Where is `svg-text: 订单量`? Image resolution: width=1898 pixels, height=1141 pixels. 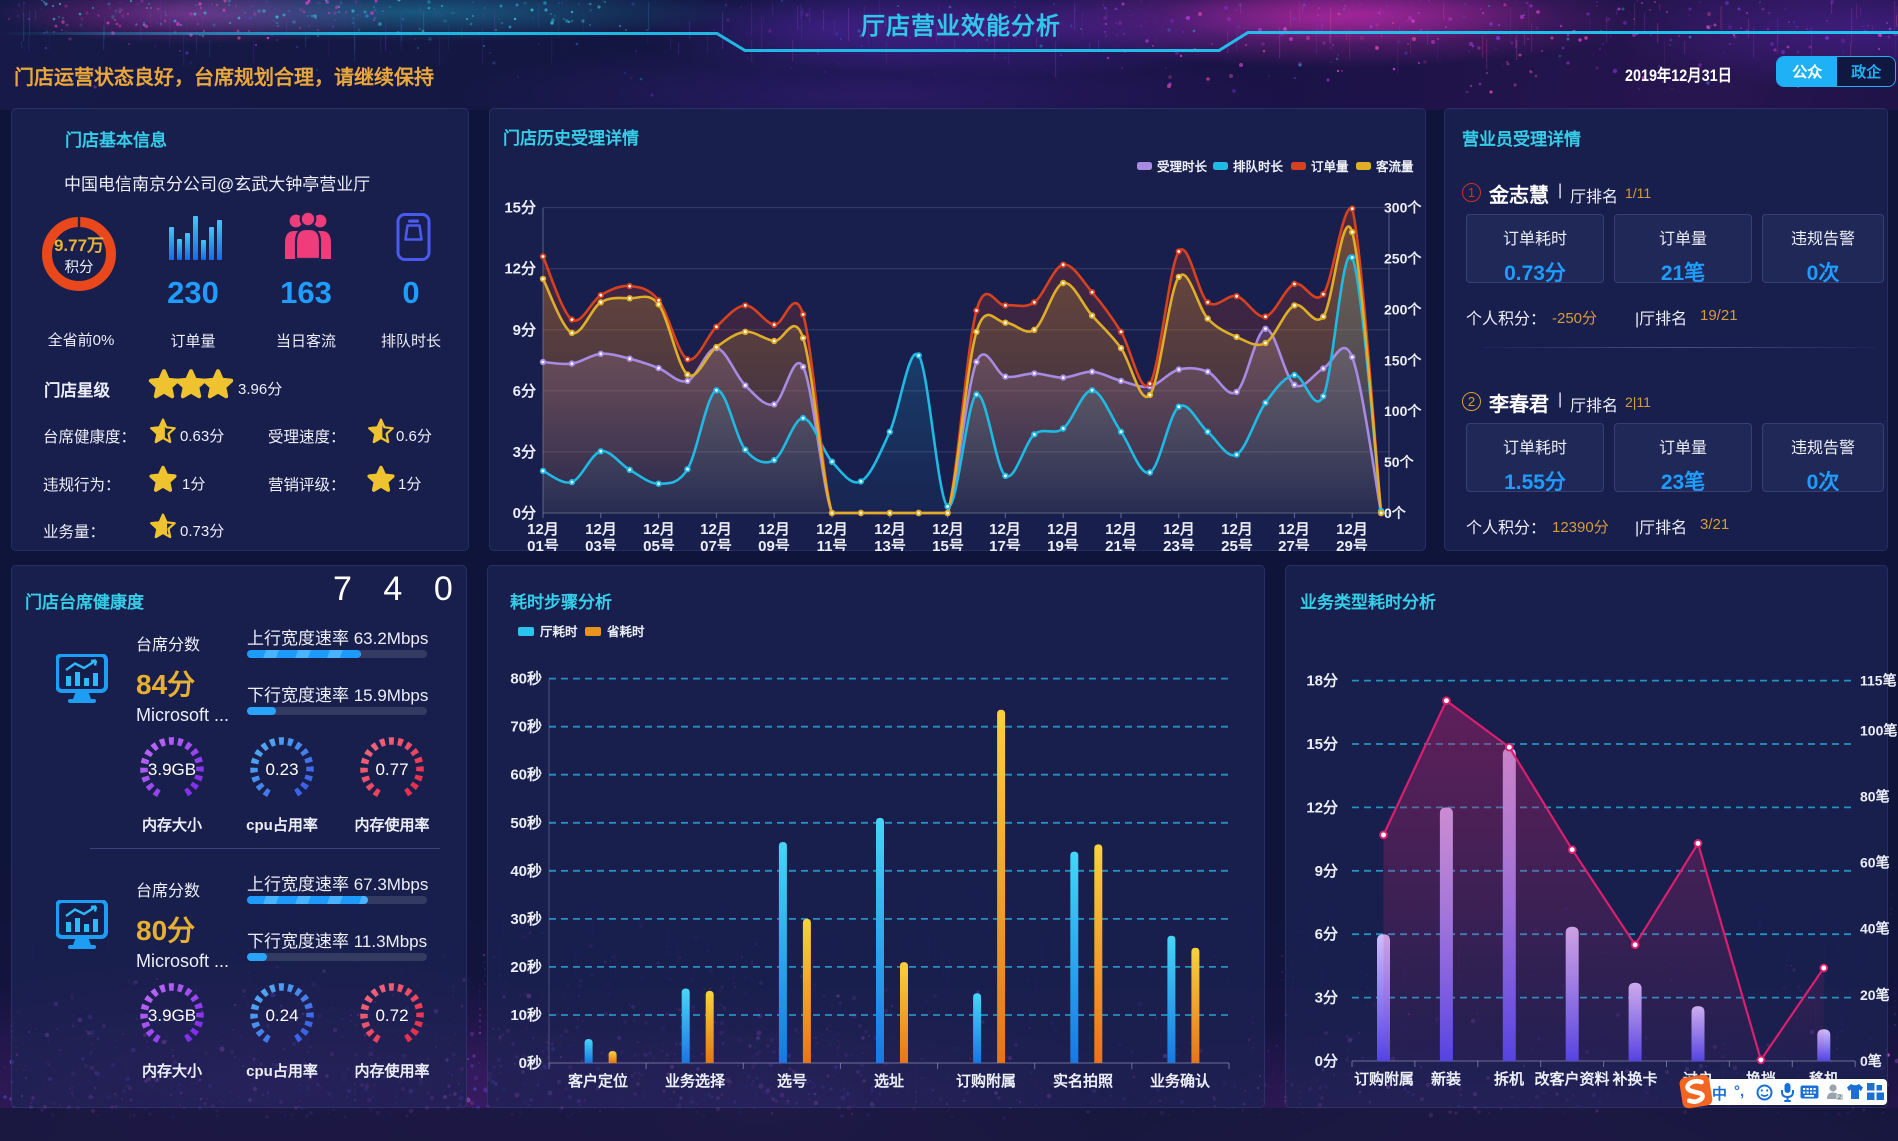
svg-text: 订单量 is located at coordinates (1330, 166).